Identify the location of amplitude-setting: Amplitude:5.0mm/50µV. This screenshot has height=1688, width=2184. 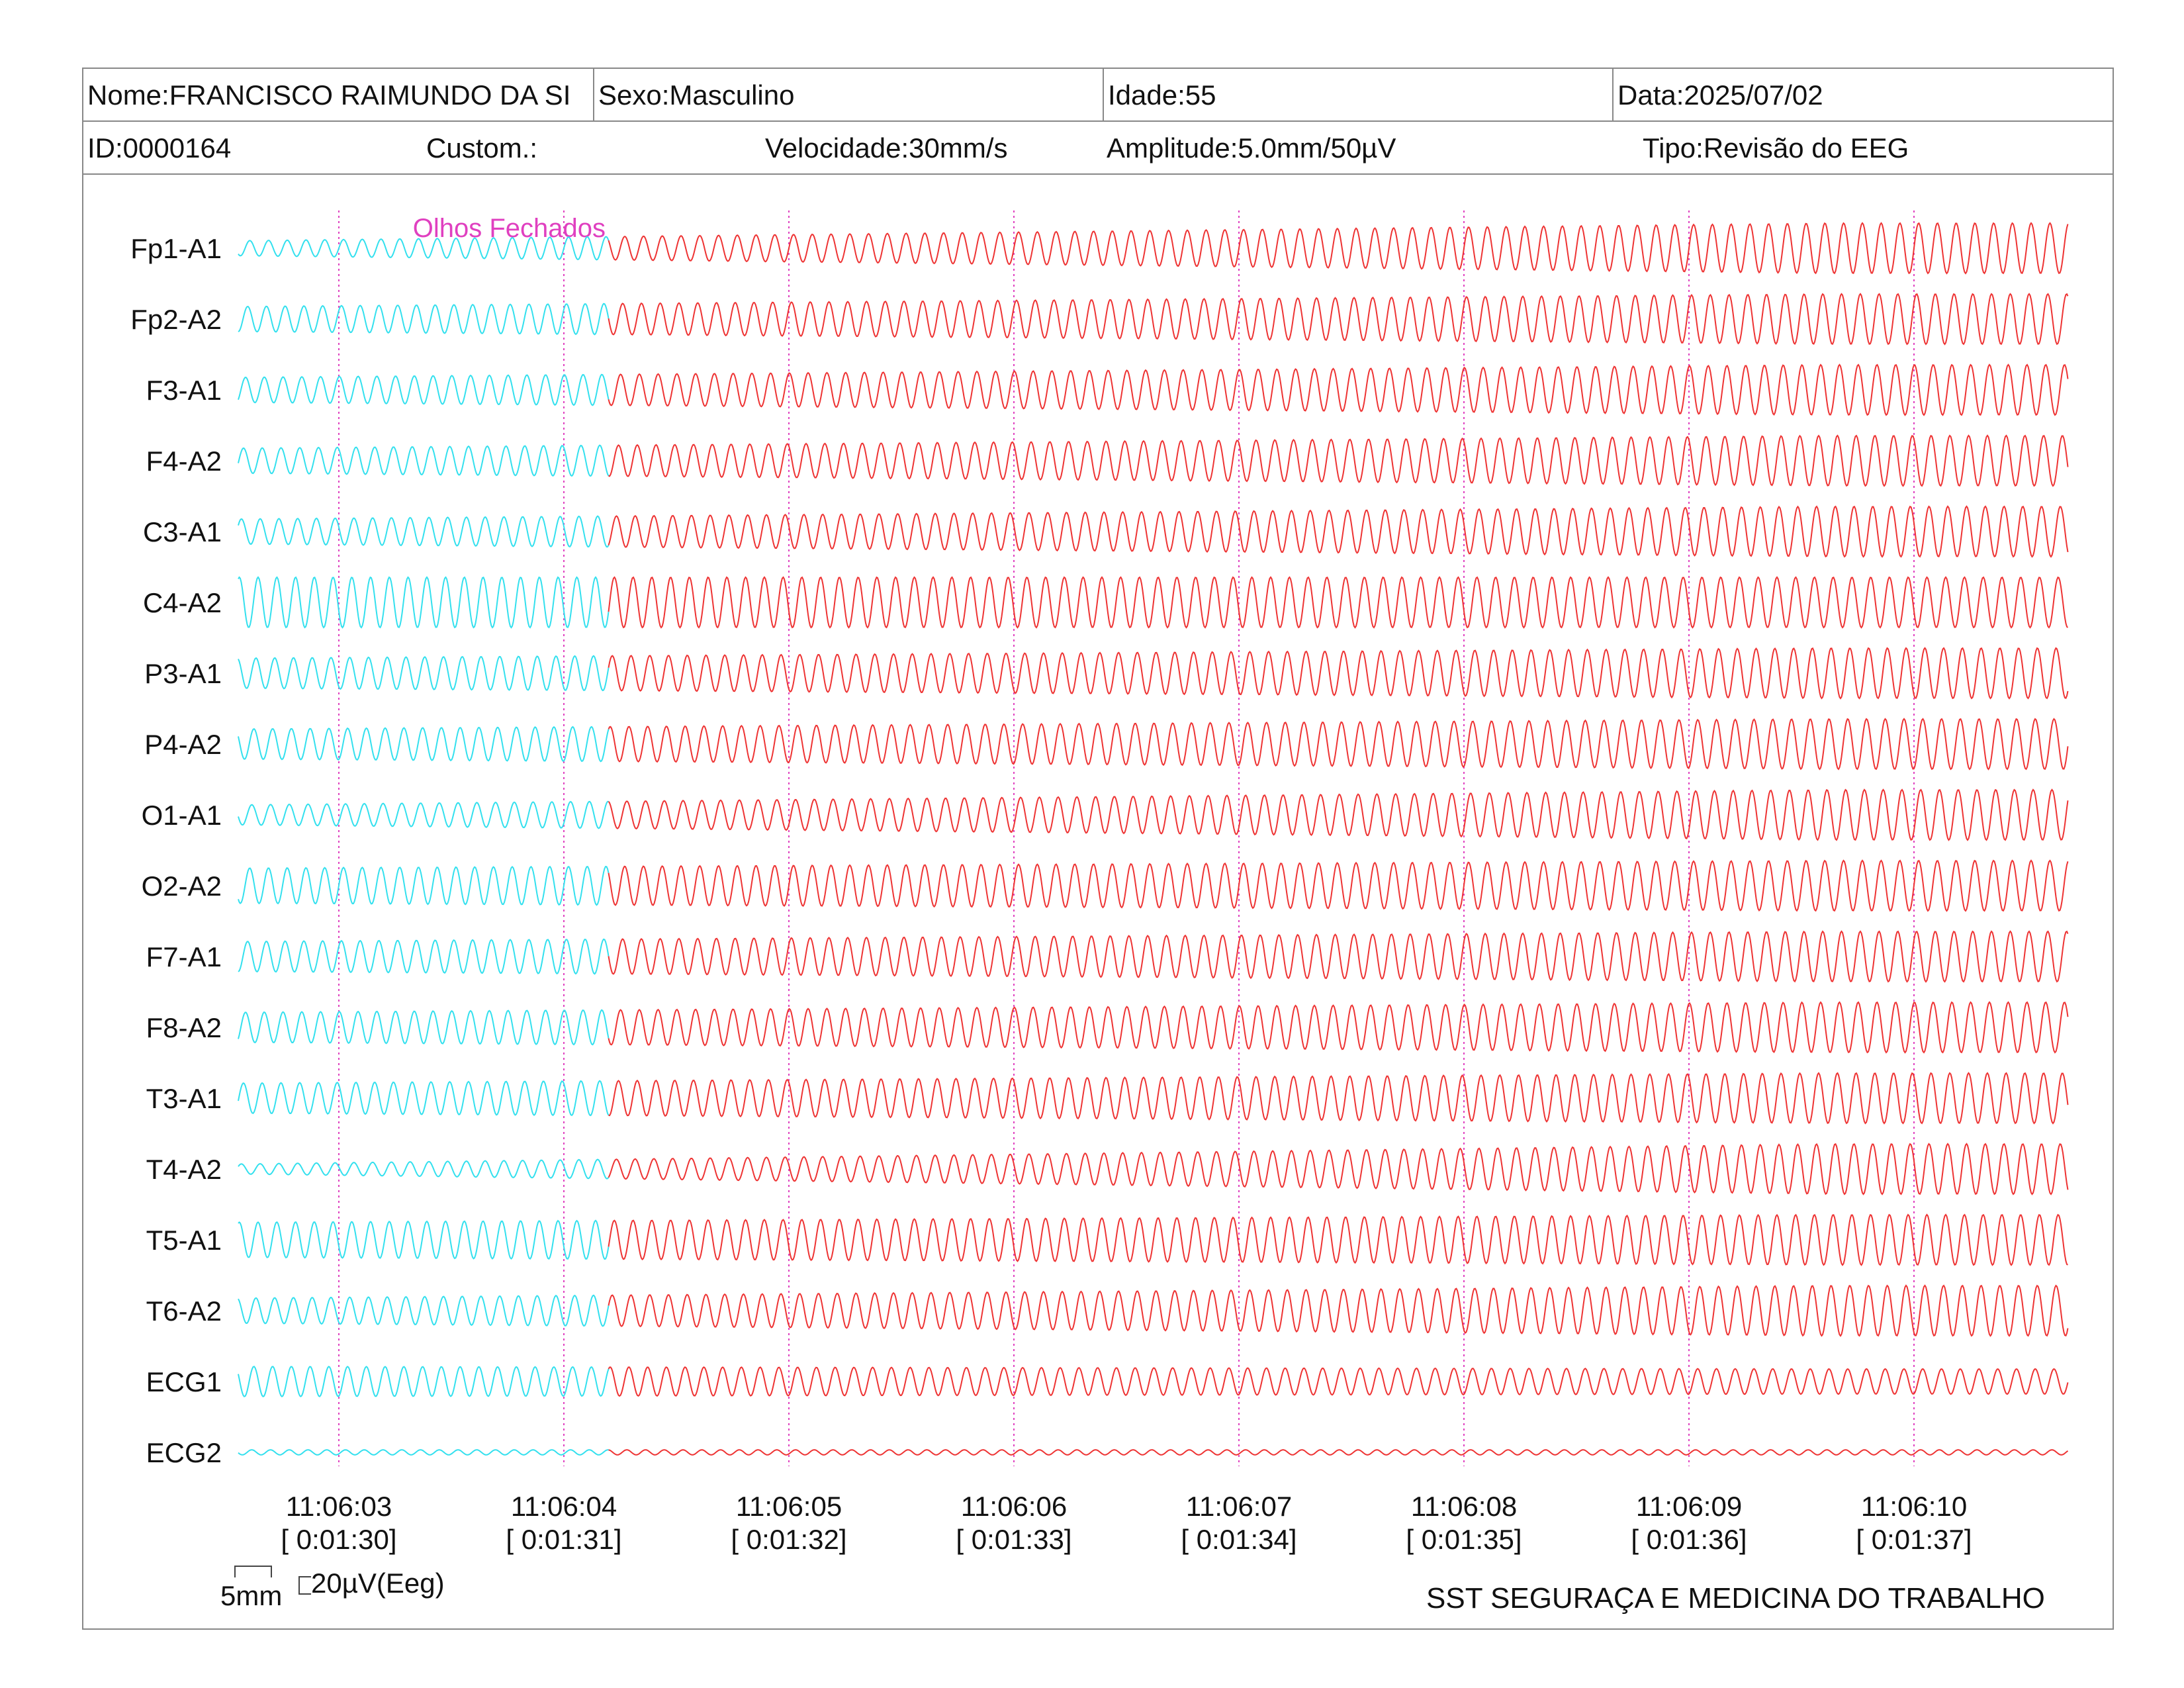
(1251, 148).